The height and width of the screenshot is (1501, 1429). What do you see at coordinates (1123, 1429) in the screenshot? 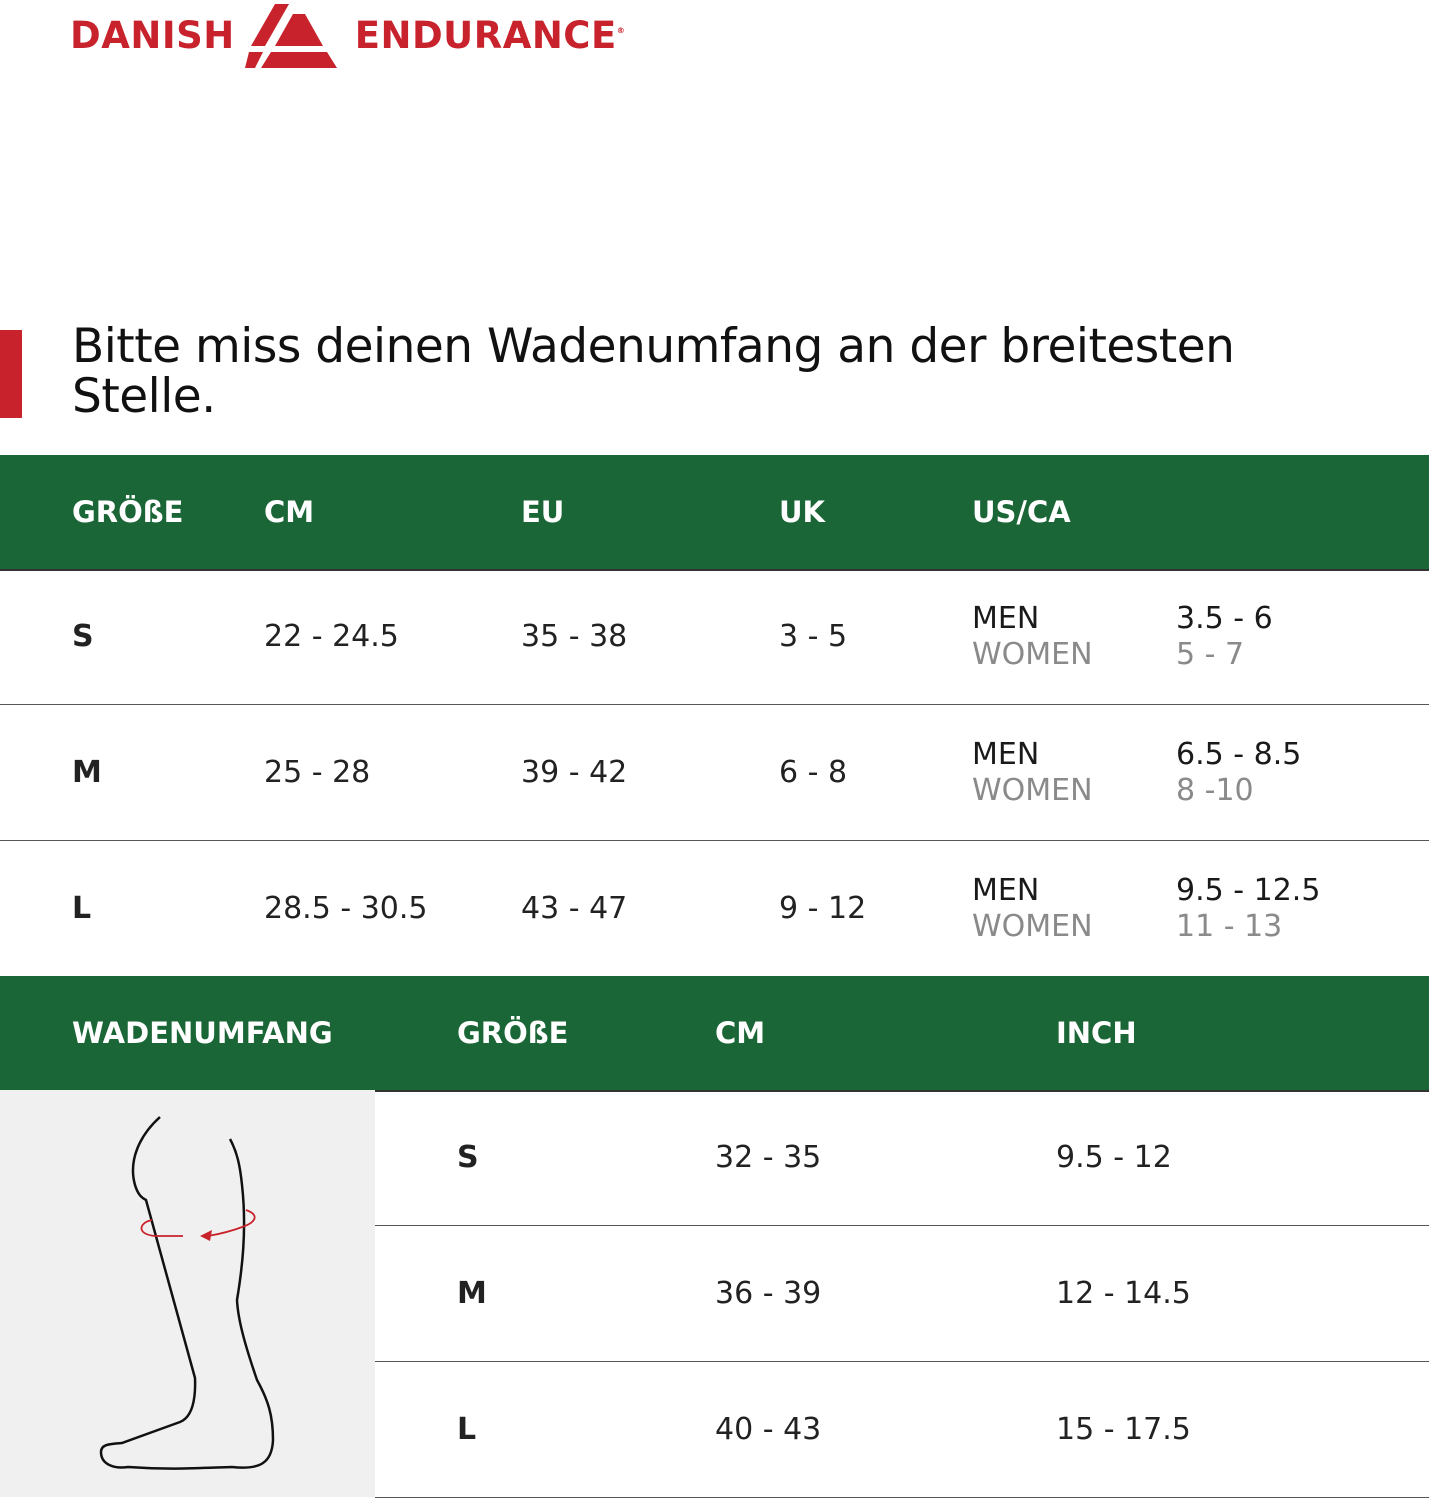
I see `inch-cell: 15 - 17.5` at bounding box center [1123, 1429].